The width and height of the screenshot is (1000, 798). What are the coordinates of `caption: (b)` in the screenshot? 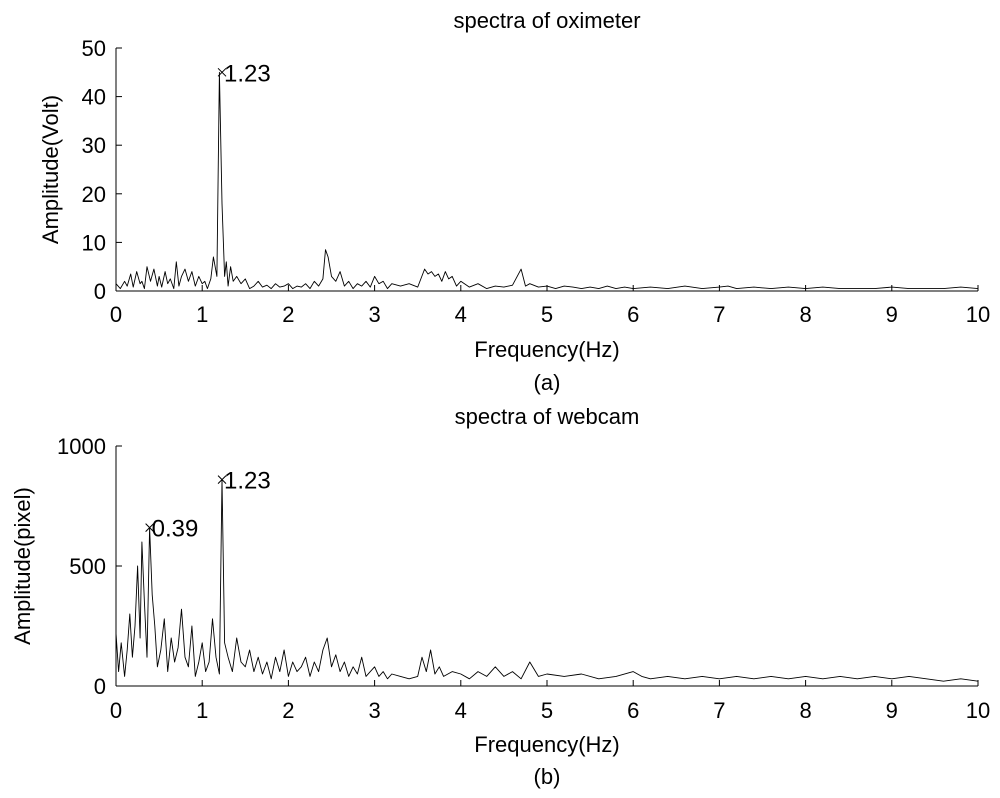 It's located at (547, 776).